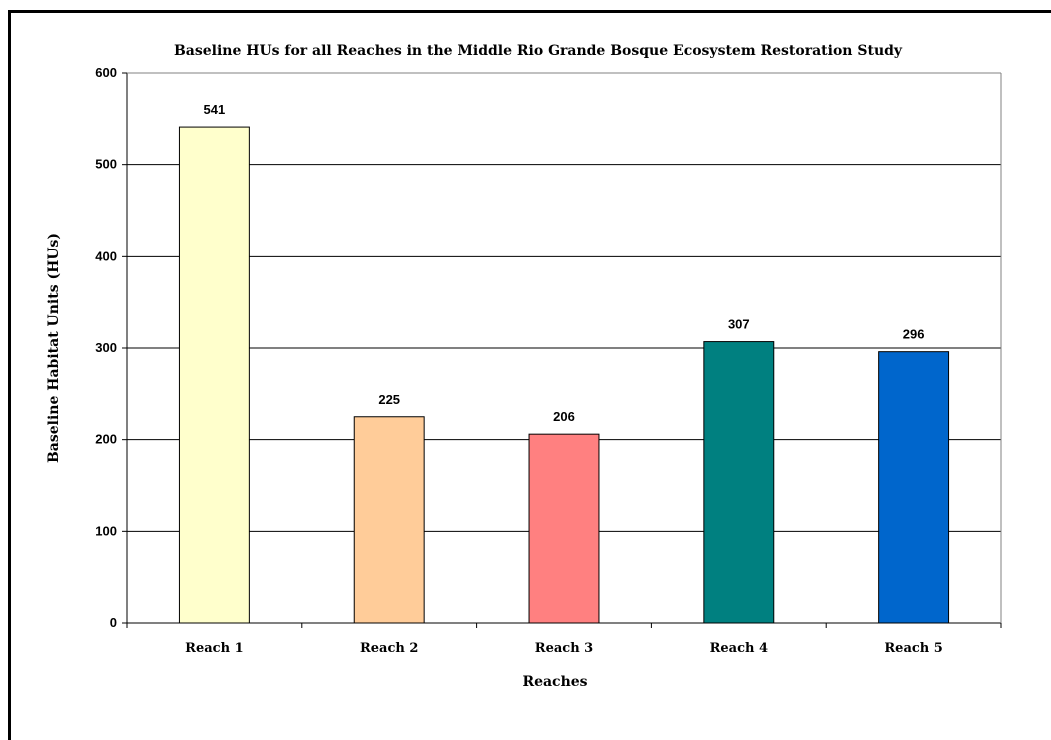 The width and height of the screenshot is (1051, 740). Describe the element at coordinates (215, 109) in the screenshot. I see `data-label: 541` at that location.